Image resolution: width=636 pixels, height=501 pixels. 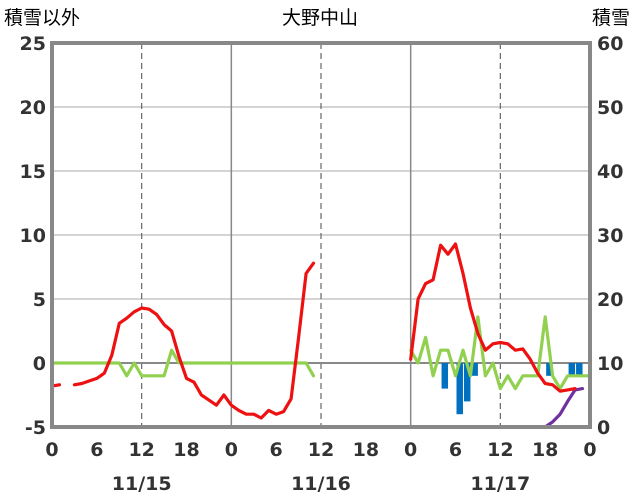 What do you see at coordinates (610, 44) in the screenshot?
I see `right-y-tick-label: 60` at bounding box center [610, 44].